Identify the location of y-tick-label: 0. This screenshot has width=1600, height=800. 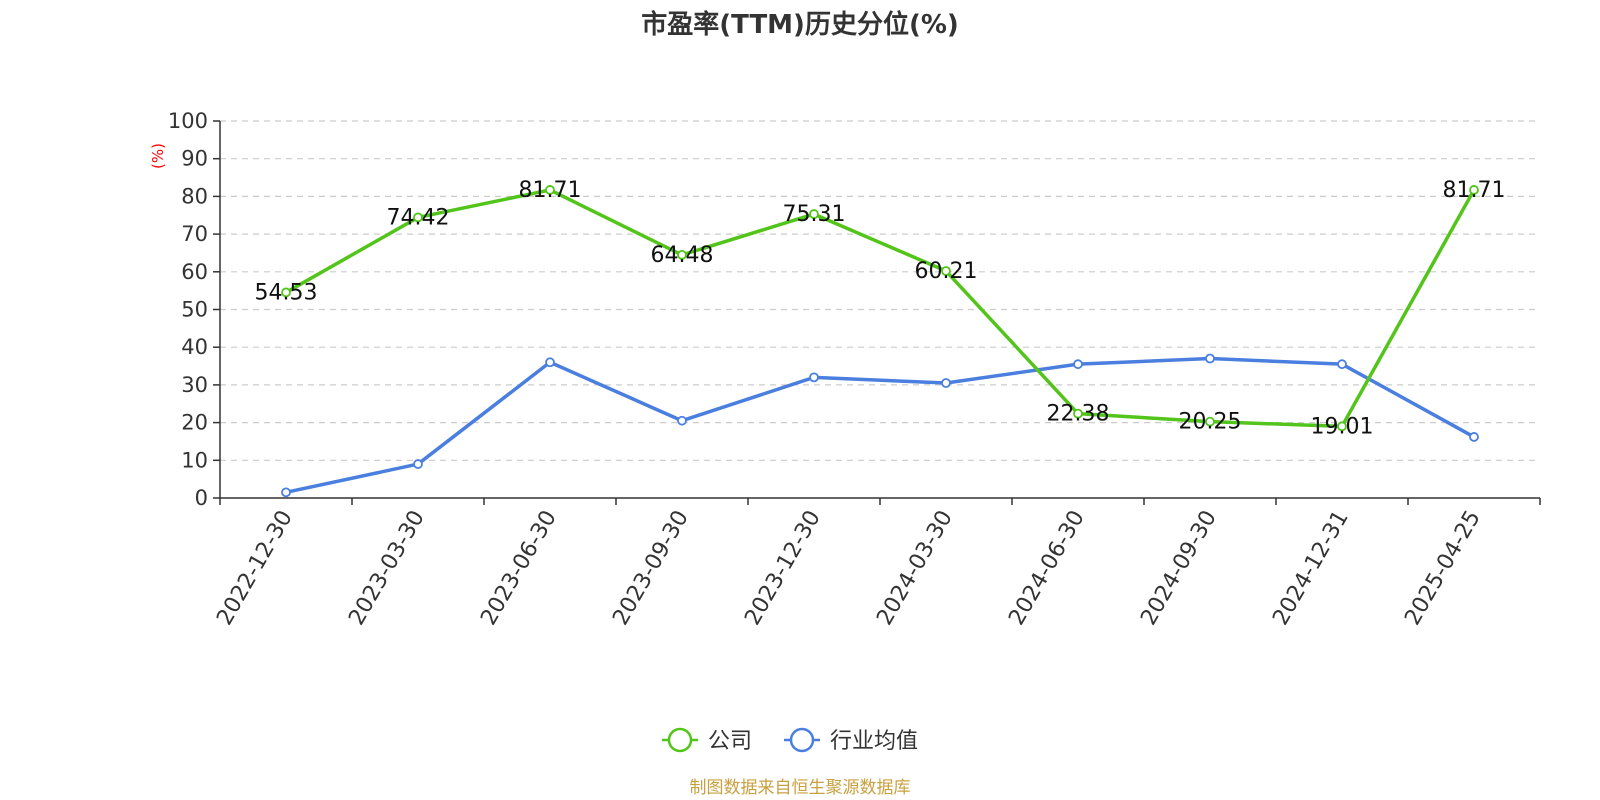
(201, 498).